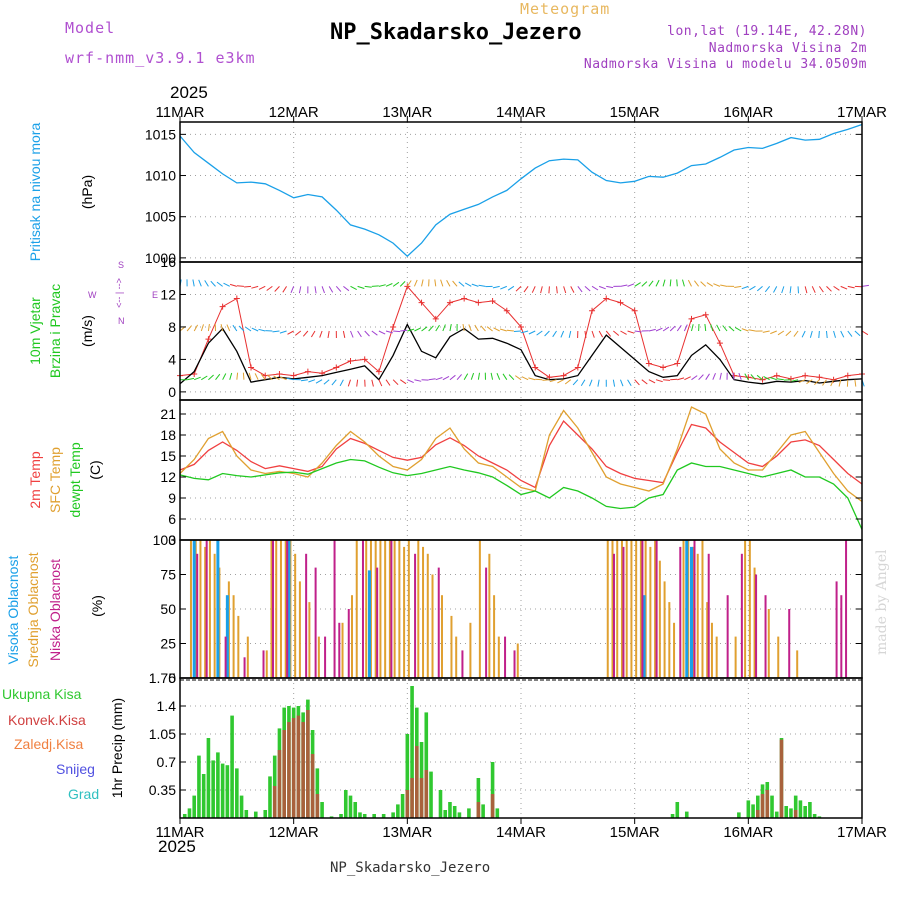  I want to click on x-tick-label-top: 16MAR, so click(748, 112).